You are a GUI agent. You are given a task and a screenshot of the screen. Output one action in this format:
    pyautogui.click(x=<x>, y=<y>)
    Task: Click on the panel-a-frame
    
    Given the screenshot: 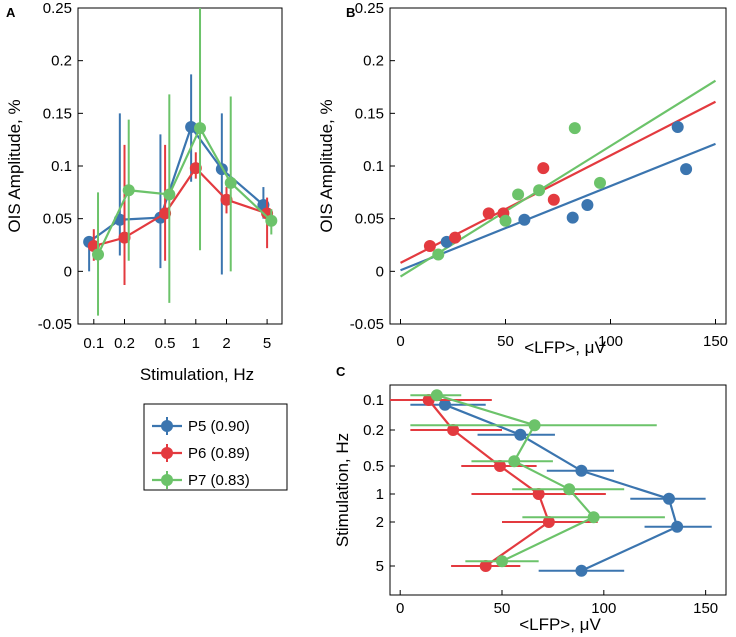 What is the action you would take?
    pyautogui.click(x=180, y=166)
    